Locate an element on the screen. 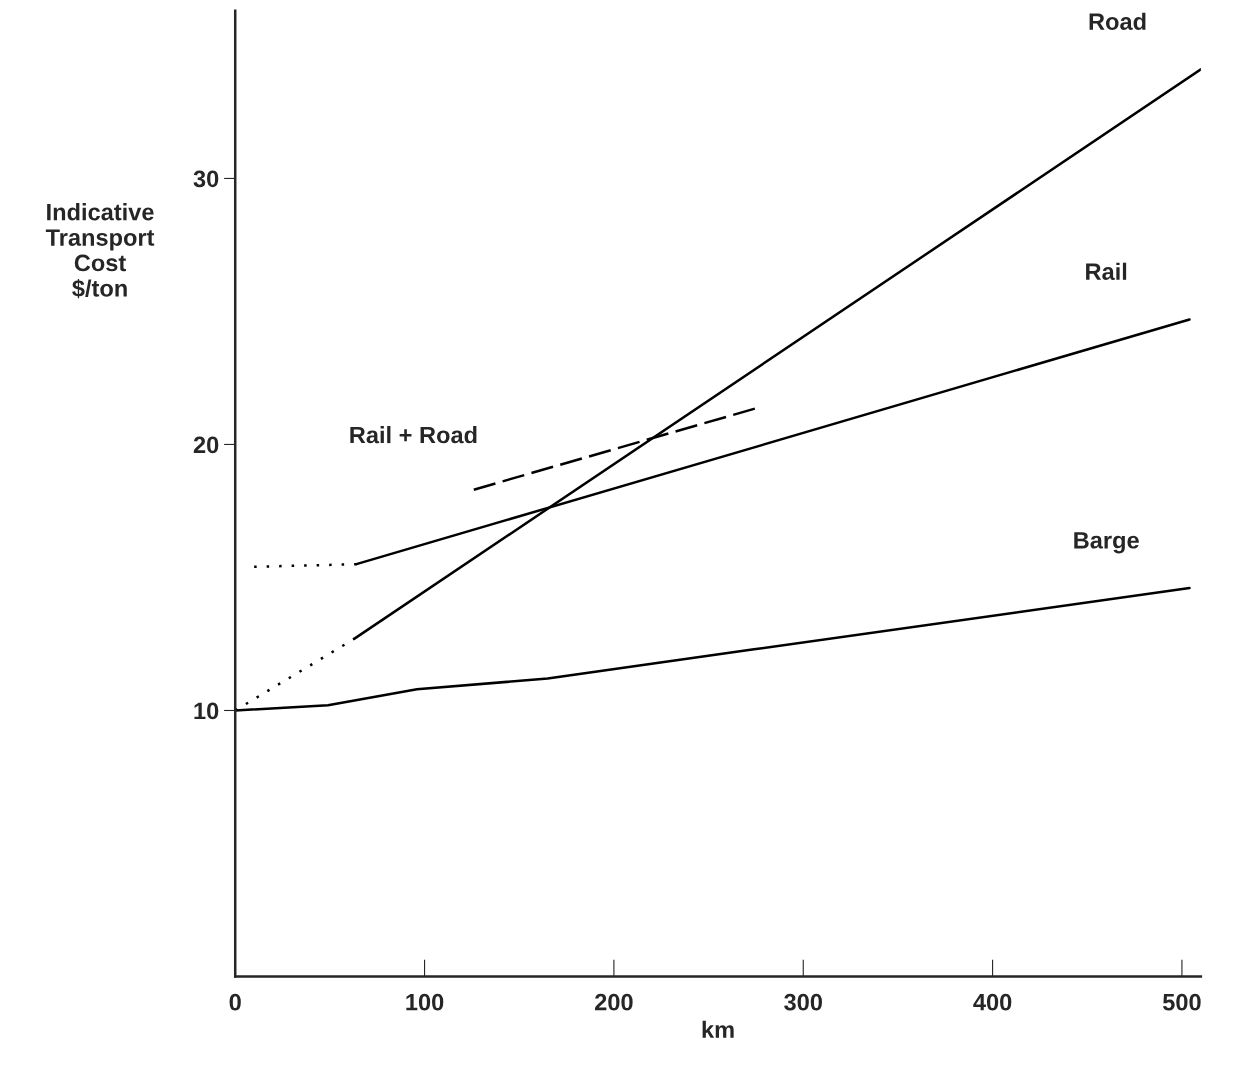 This screenshot has width=1238, height=1085. text: Rail is located at coordinates (1106, 271).